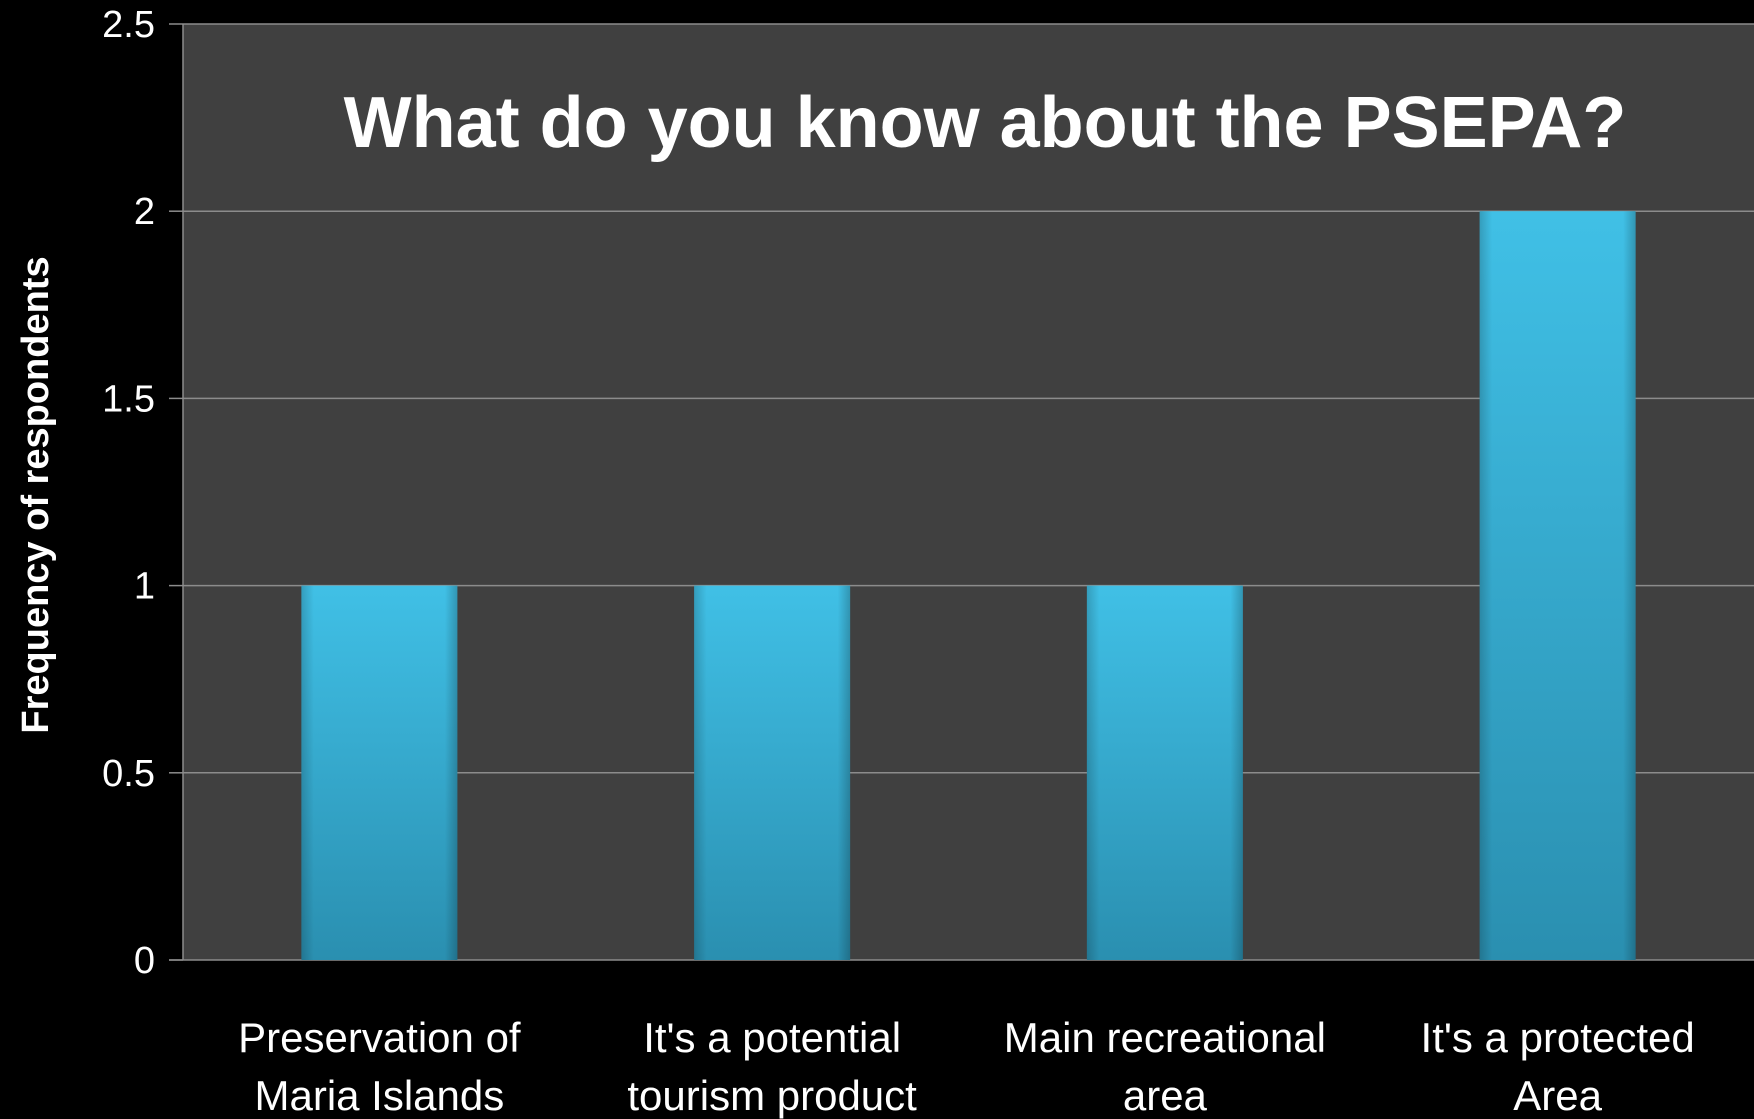  I want to click on x-tick-label: tourism product, so click(772, 1095).